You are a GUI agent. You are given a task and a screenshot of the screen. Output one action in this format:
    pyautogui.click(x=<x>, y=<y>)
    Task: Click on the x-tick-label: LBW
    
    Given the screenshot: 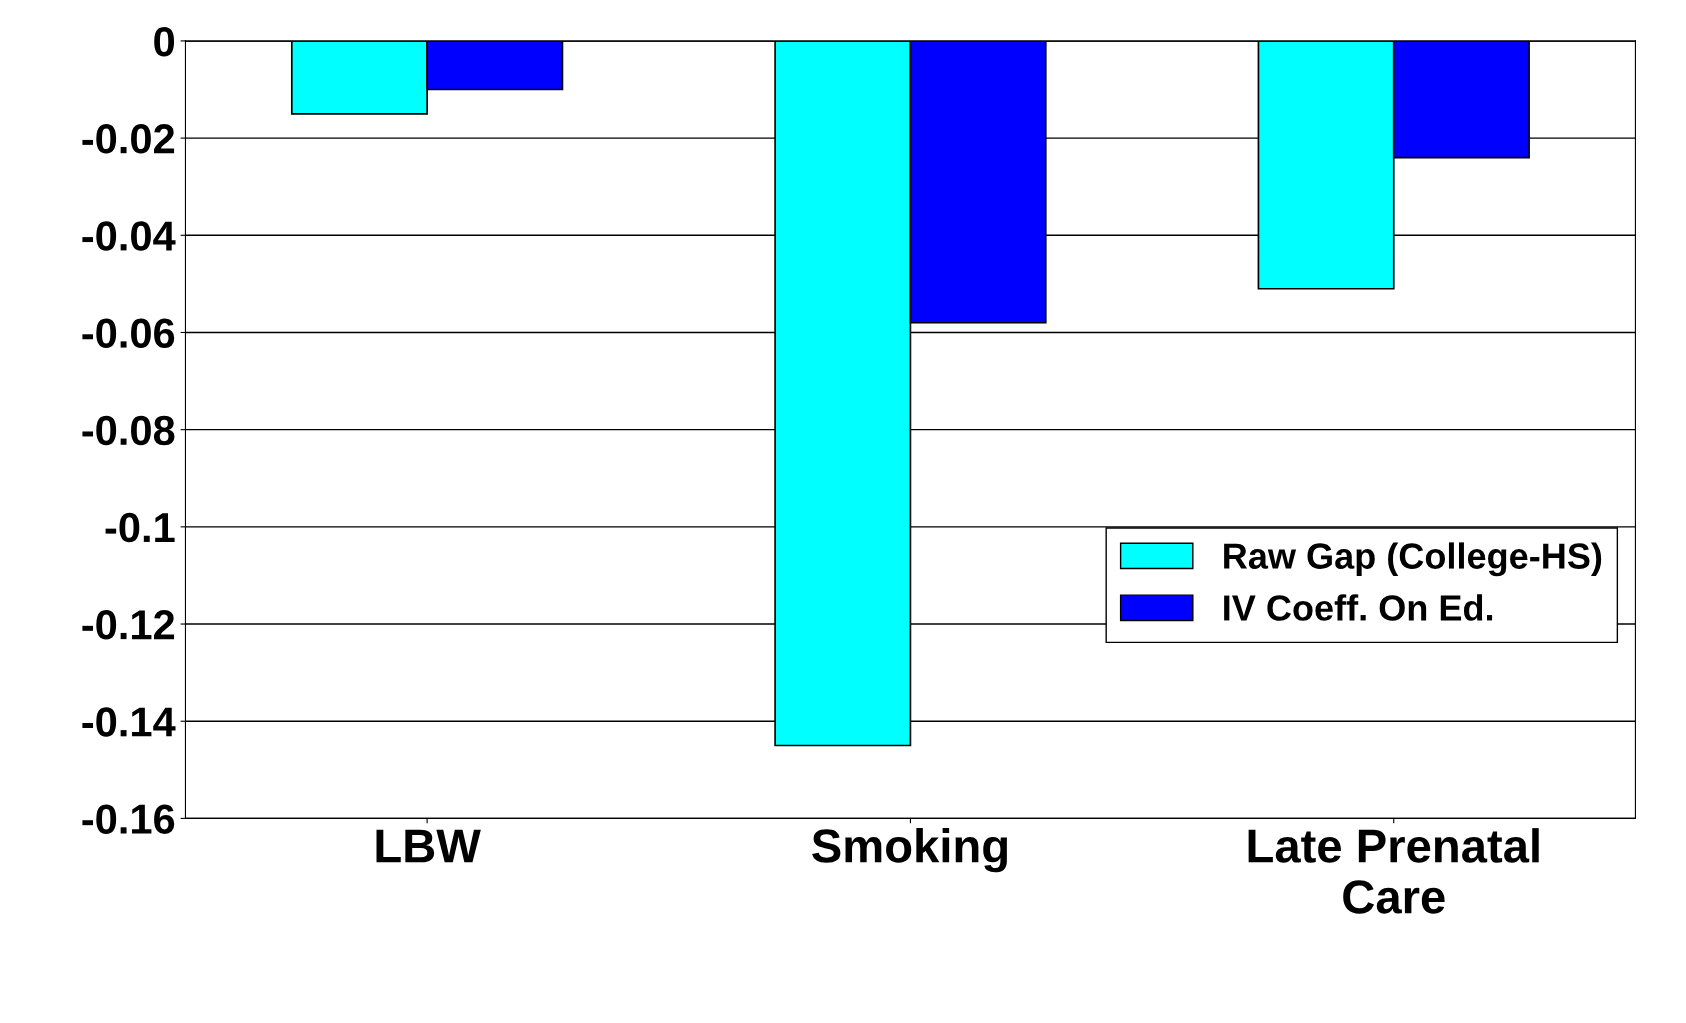 What is the action you would take?
    pyautogui.click(x=428, y=846)
    